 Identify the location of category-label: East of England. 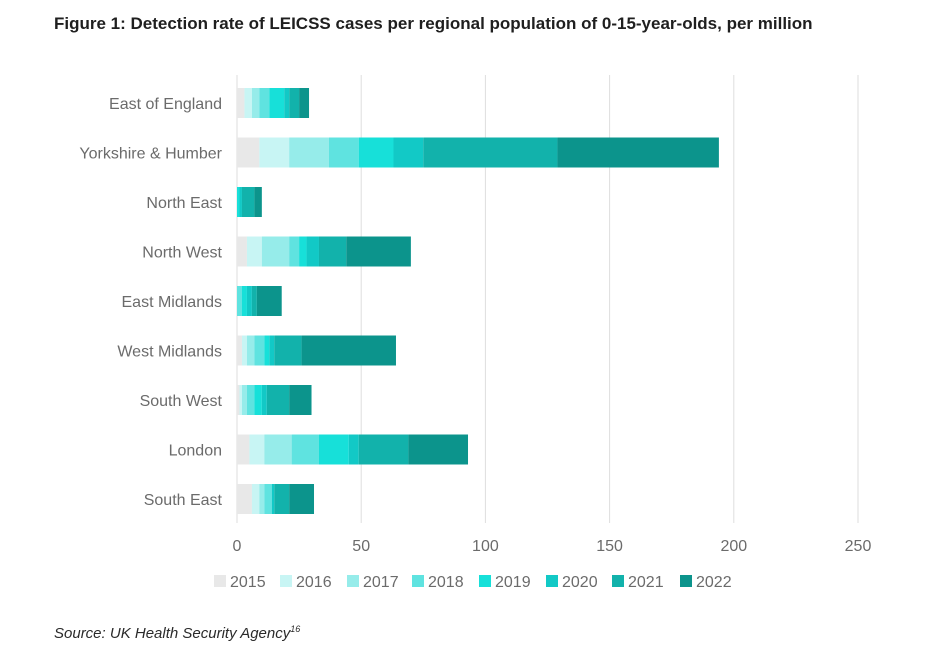
(165, 104).